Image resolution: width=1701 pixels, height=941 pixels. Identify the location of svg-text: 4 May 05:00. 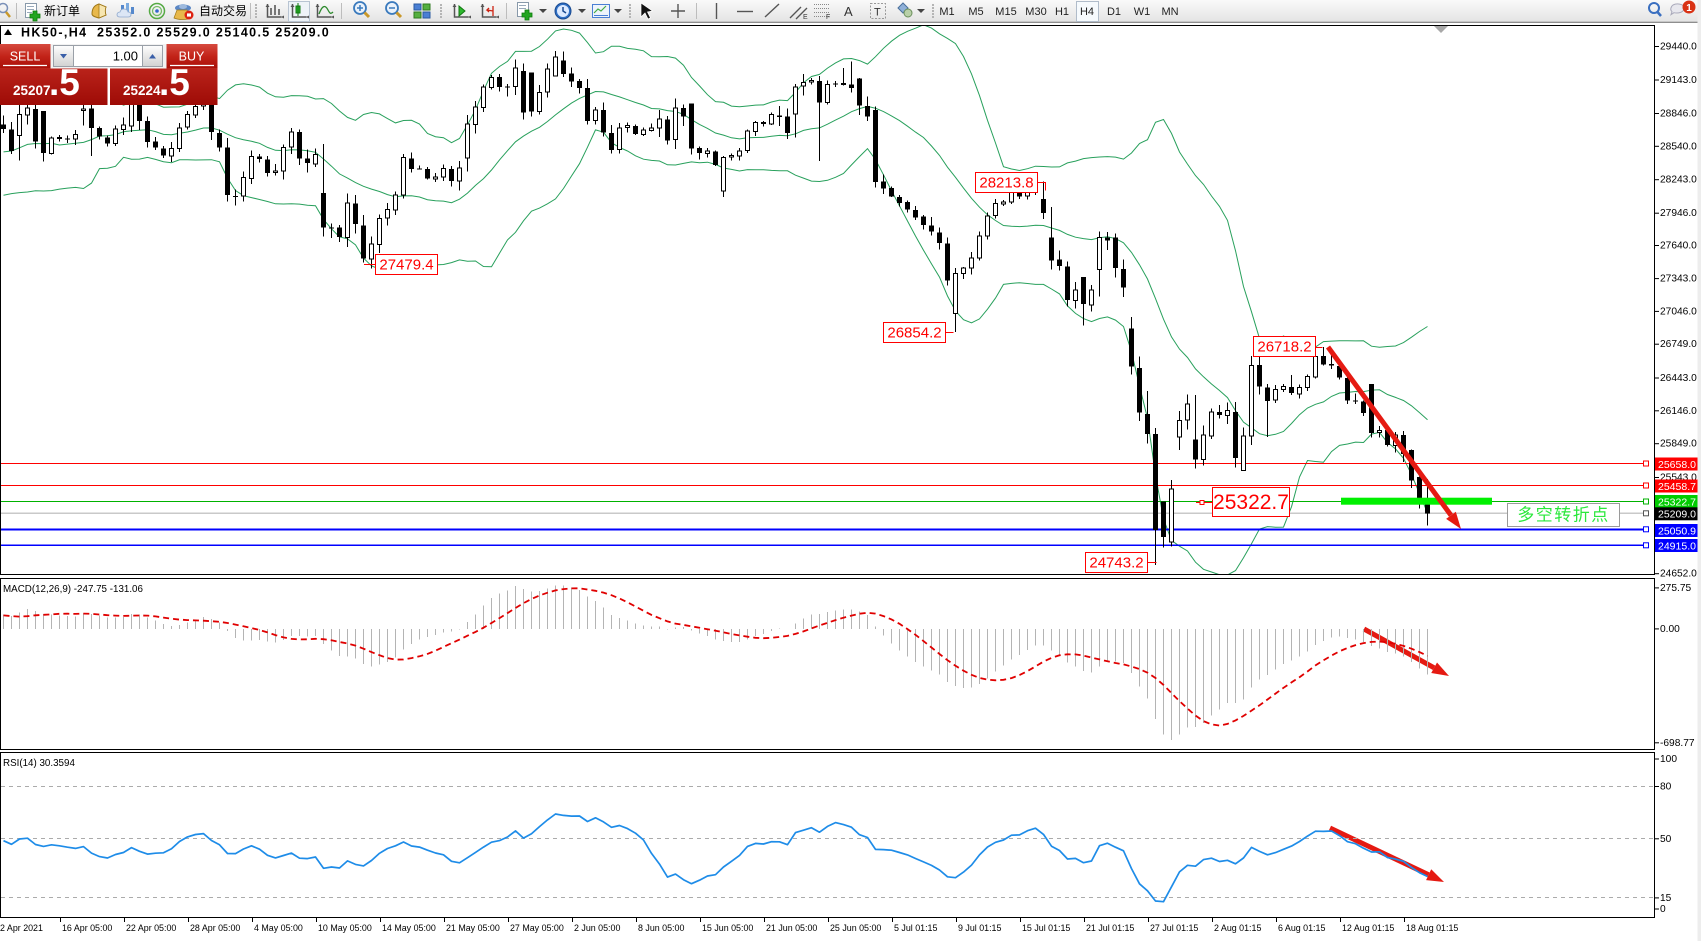
(278, 928).